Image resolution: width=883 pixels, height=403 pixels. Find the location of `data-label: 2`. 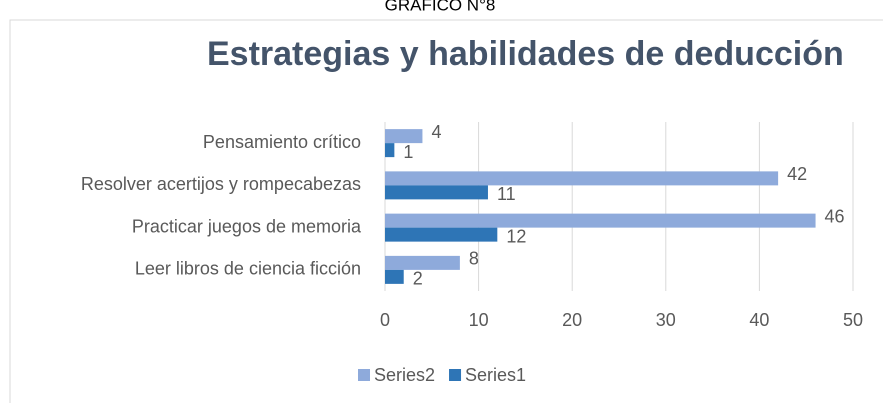

data-label: 2 is located at coordinates (418, 279).